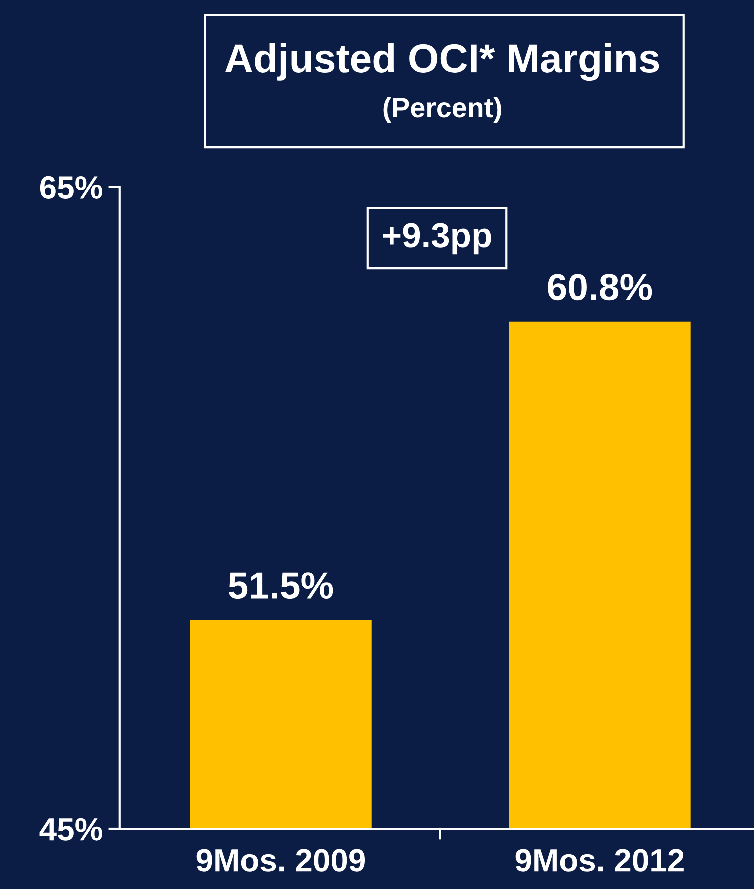 This screenshot has height=889, width=754. I want to click on y-tick-label: 65%, so click(71, 188).